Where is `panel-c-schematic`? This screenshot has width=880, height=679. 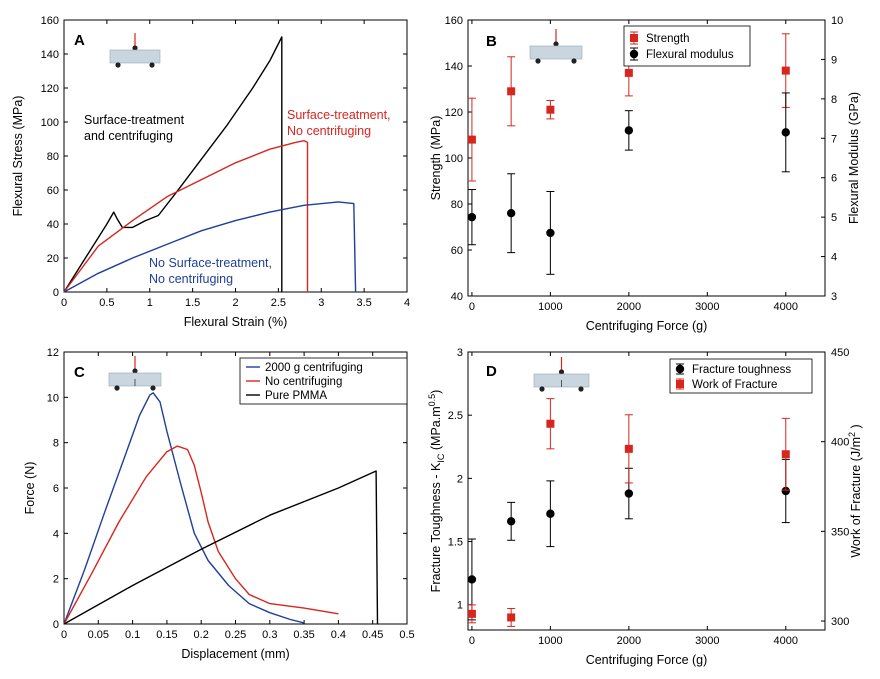
panel-c-schematic is located at coordinates (135, 373).